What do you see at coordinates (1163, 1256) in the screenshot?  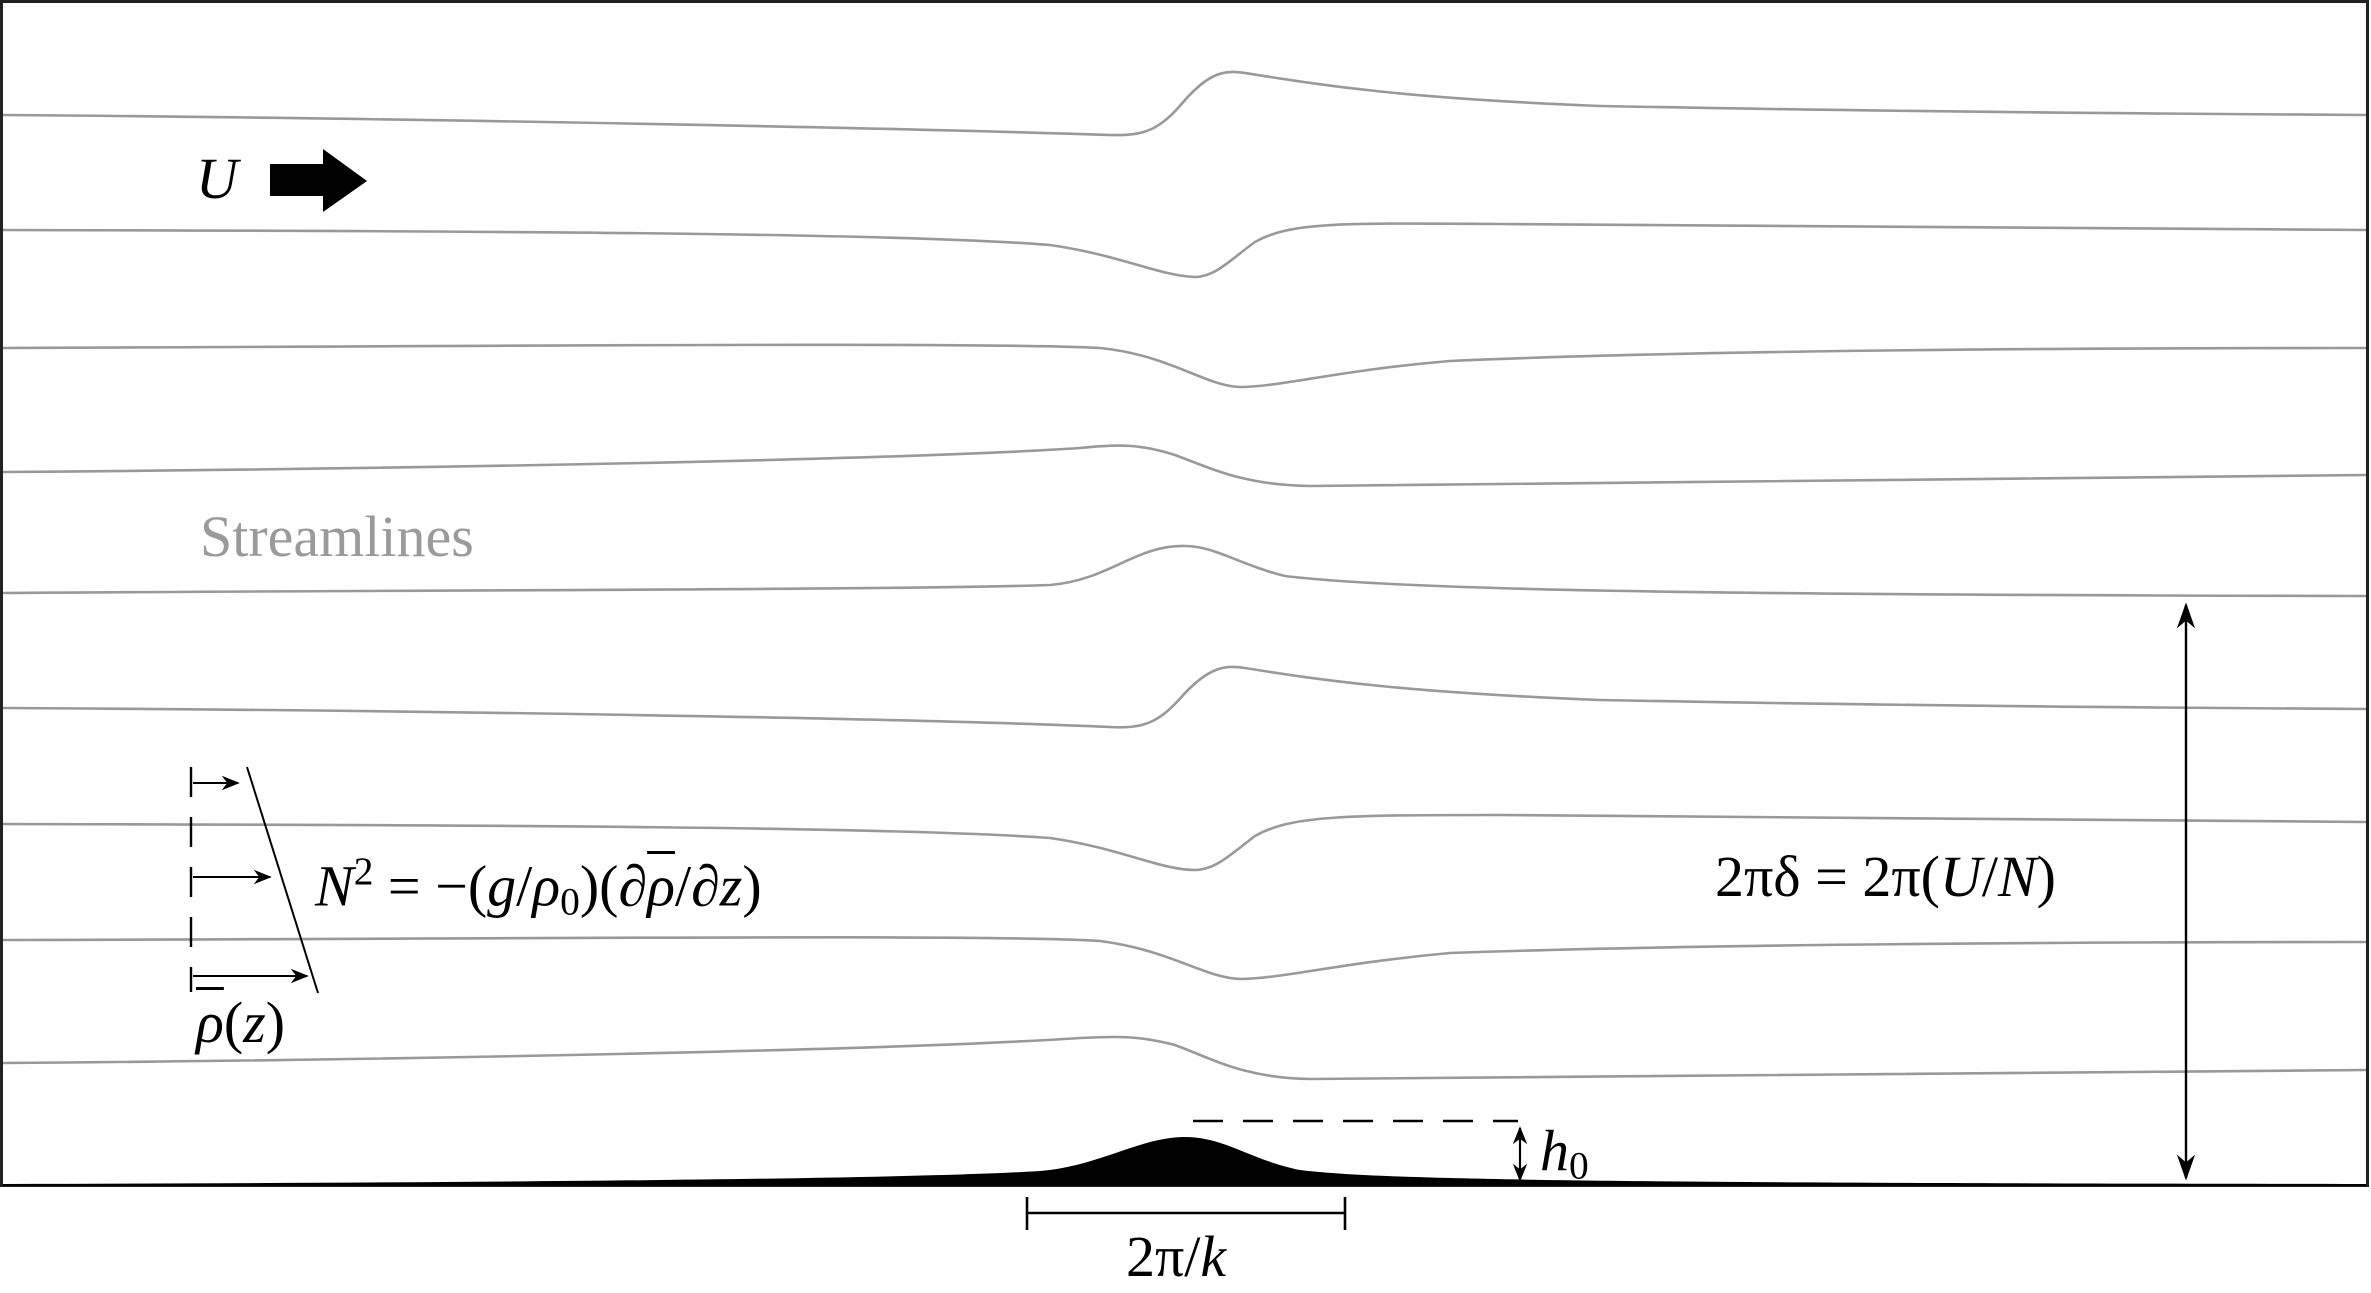 I see `hw-num: 2π/` at bounding box center [1163, 1256].